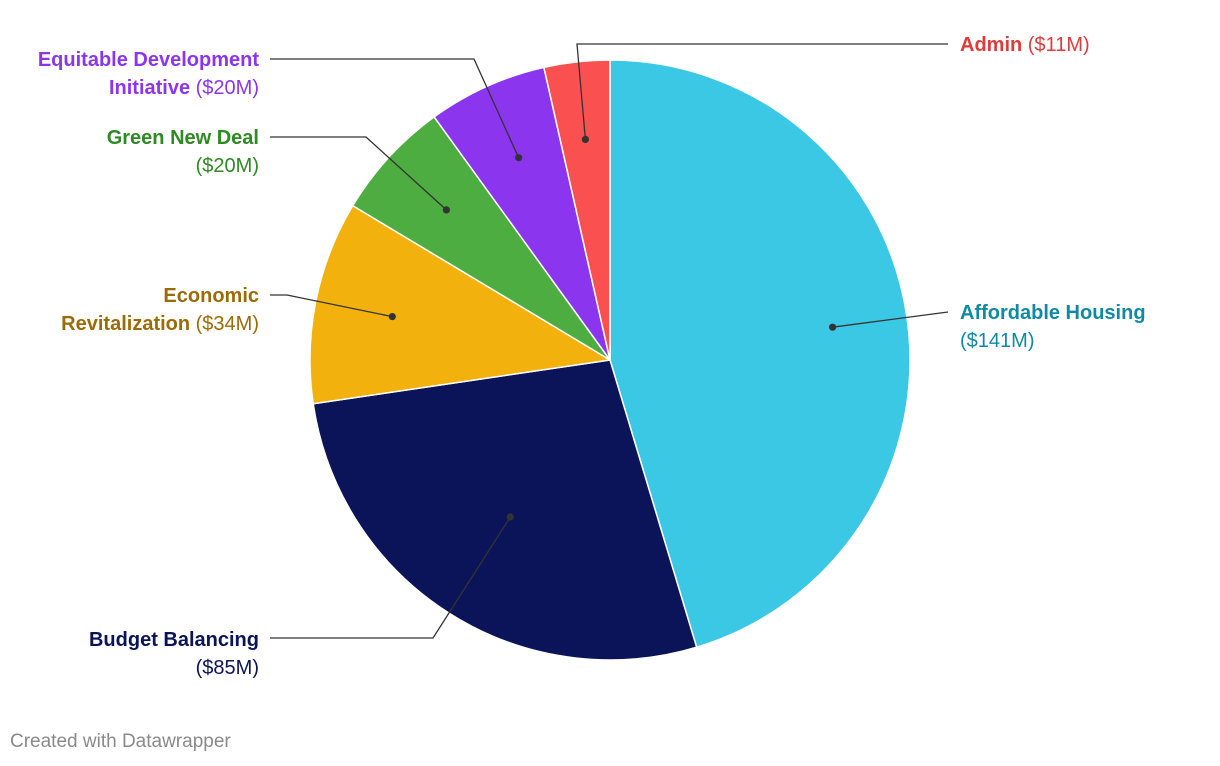 This screenshot has width=1220, height=766. What do you see at coordinates (395, 108) in the screenshot?
I see `leader-line-equitable-development-initiative` at bounding box center [395, 108].